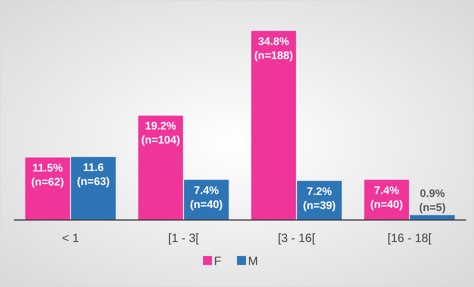 This screenshot has width=474, height=287. What do you see at coordinates (319, 199) in the screenshot?
I see `data-label: 7.2% (n=39)` at bounding box center [319, 199].